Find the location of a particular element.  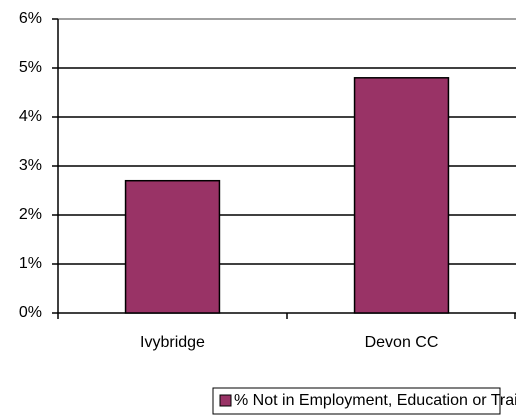

y-tick-label: 2% is located at coordinates (30, 214).